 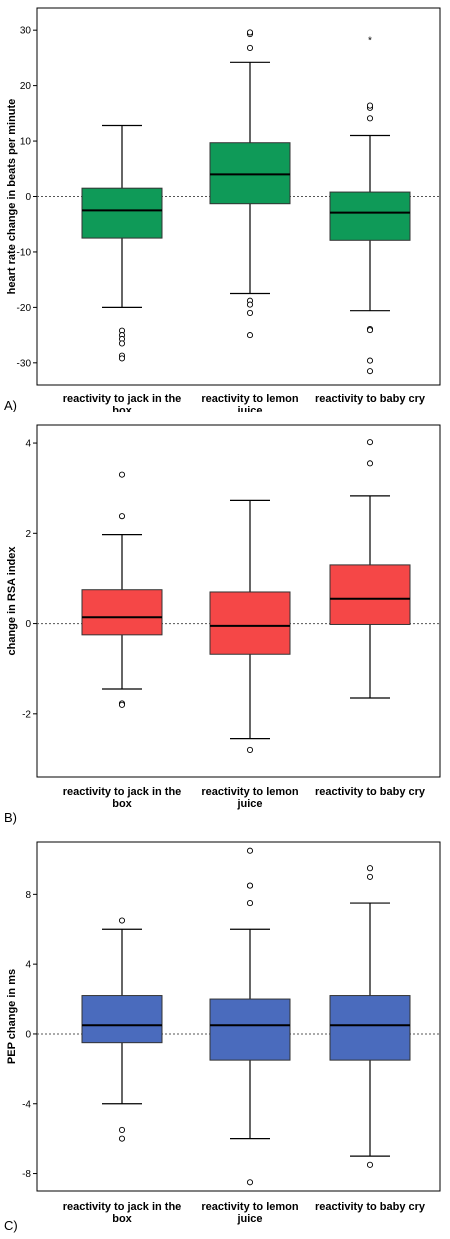 What do you see at coordinates (26, 142) in the screenshot?
I see `y-tick-label: 10` at bounding box center [26, 142].